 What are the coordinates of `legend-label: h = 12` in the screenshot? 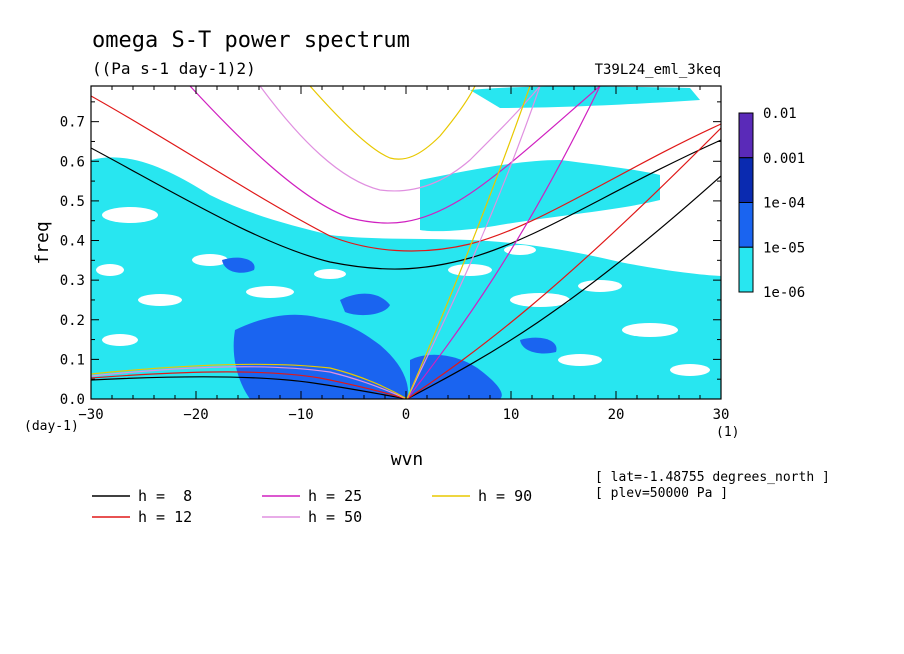 It's located at (165, 517).